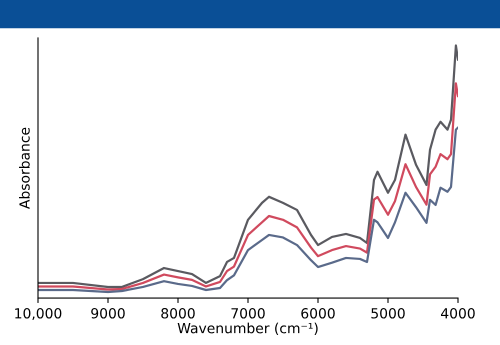  Describe the element at coordinates (24, 168) in the screenshot. I see `y-axis-title: Absorbance` at that location.